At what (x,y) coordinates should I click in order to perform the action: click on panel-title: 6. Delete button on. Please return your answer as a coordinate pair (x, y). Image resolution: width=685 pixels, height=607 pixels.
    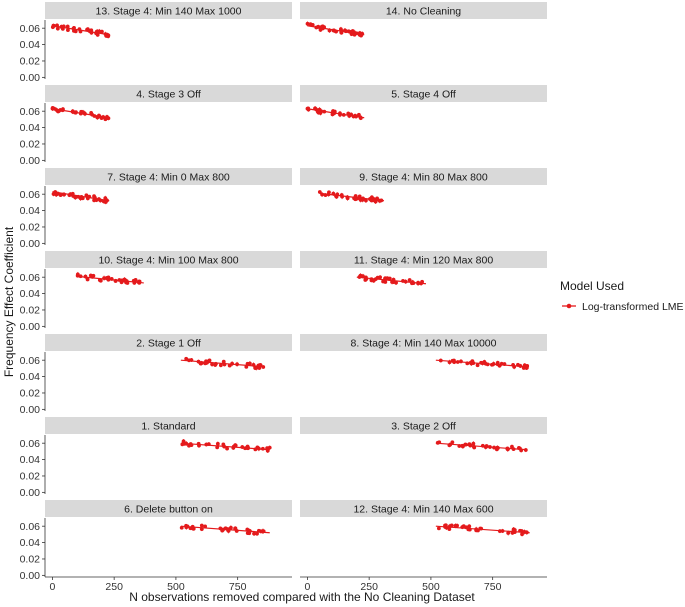
    Looking at the image, I should click on (168, 510).